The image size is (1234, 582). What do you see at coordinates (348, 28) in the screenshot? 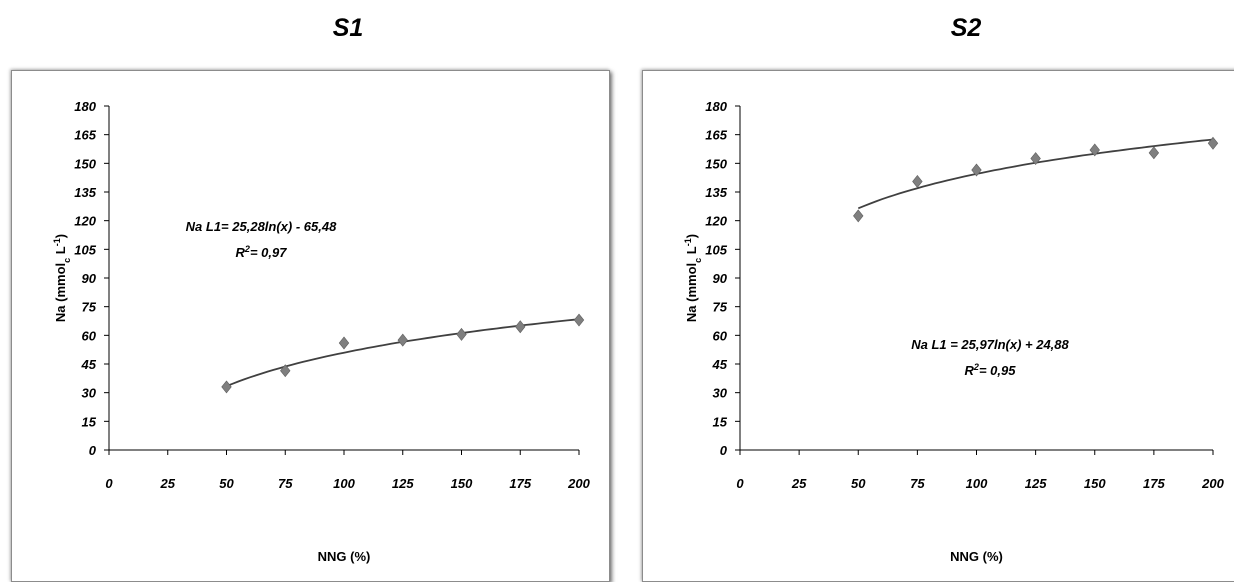
I see `chart-title-s1: S1` at bounding box center [348, 28].